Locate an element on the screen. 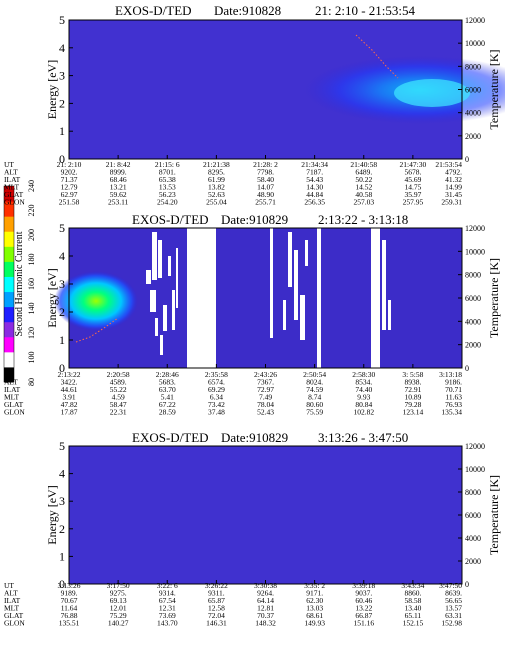  table-cell: 255.04 is located at coordinates (216, 202).